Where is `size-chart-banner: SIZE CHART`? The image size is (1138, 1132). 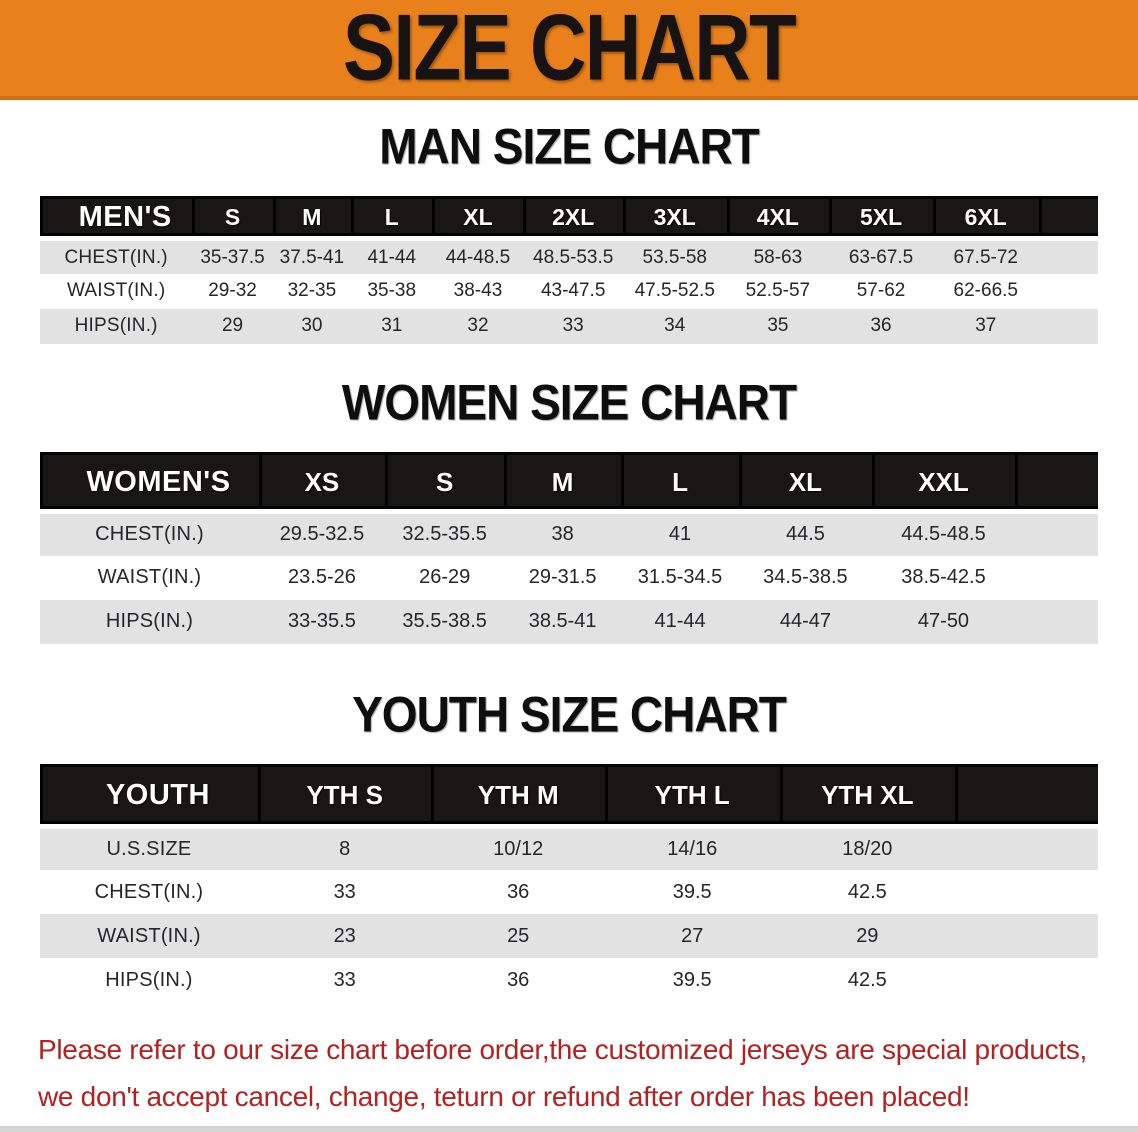 size-chart-banner: SIZE CHART is located at coordinates (569, 50).